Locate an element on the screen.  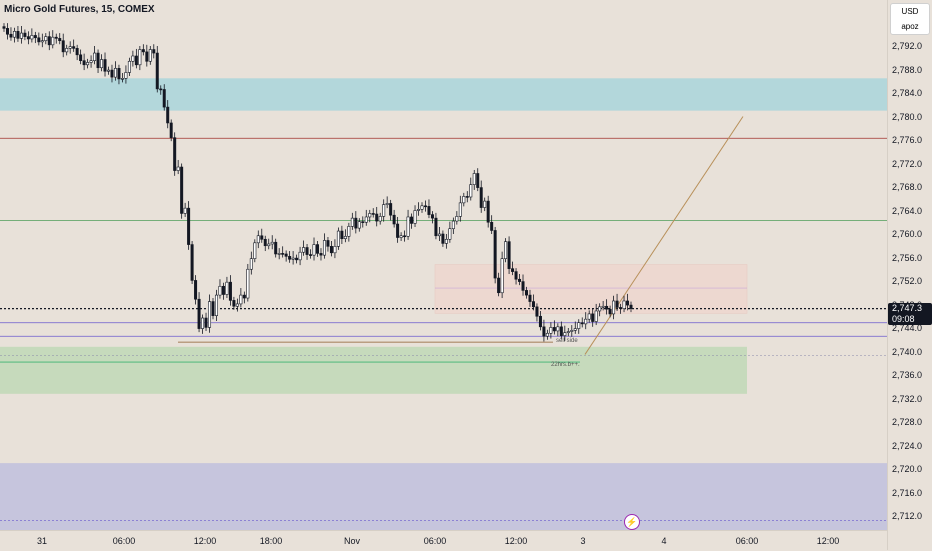
axis-controls: USD apoz is located at coordinates (910, 19).